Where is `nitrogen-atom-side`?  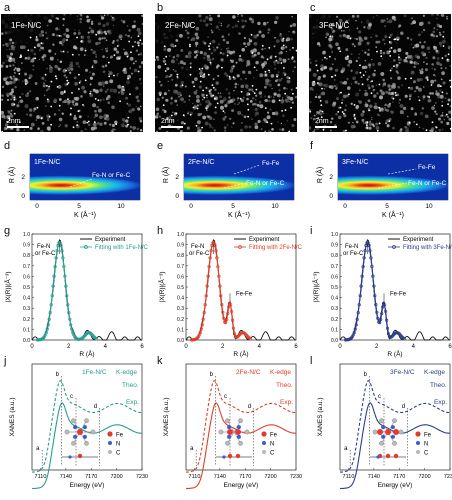
nitrogen-atom-side is located at coordinates (70, 457).